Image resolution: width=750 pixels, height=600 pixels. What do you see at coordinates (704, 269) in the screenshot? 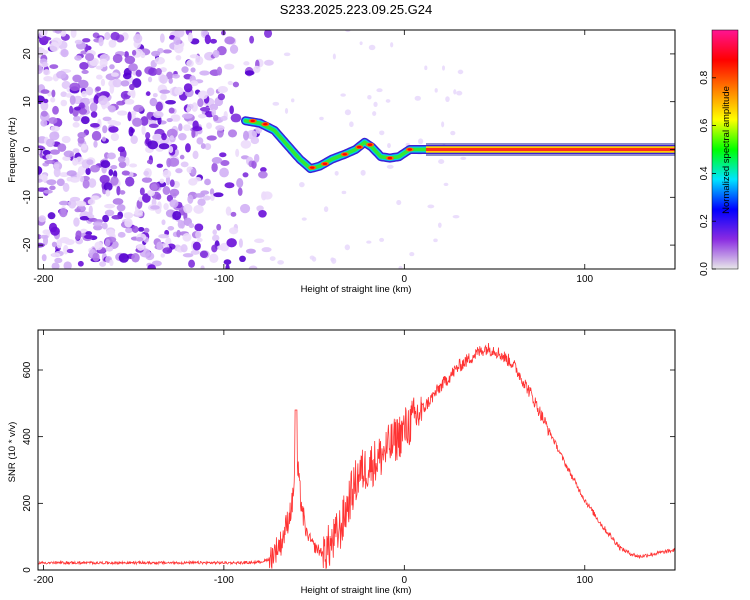
I see `colorbar-tick-label: 0.0` at bounding box center [704, 269].